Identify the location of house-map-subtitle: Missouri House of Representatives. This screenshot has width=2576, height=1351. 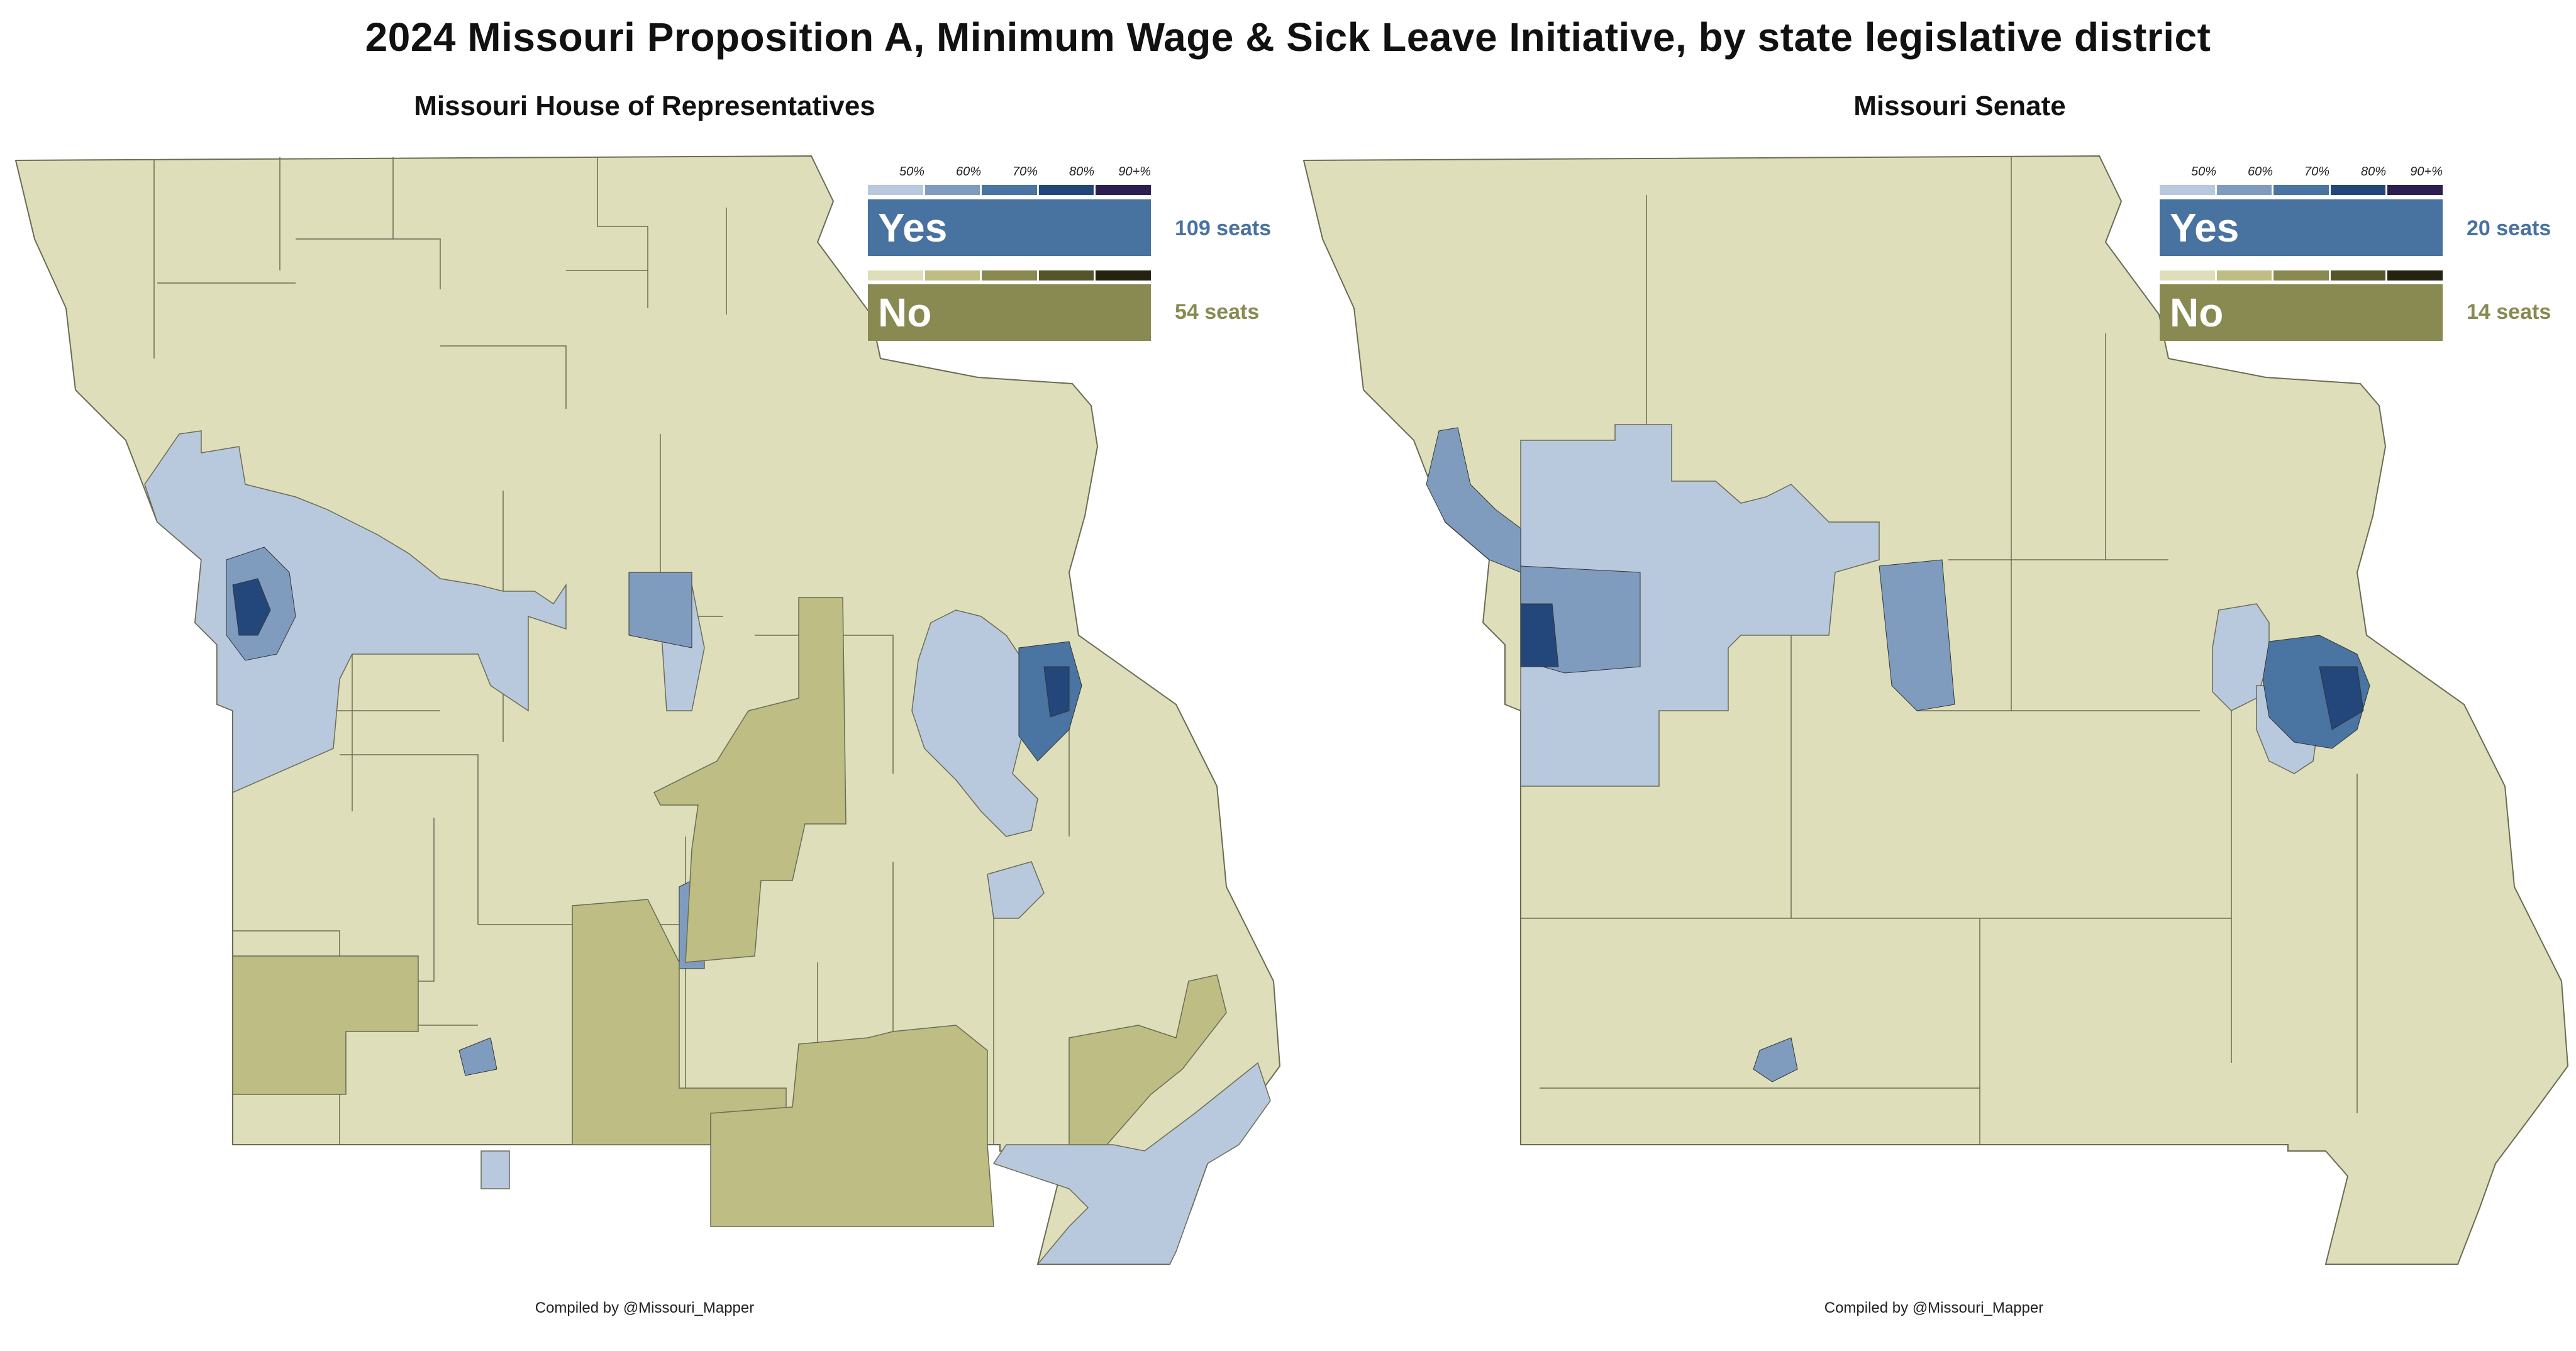
(644, 106).